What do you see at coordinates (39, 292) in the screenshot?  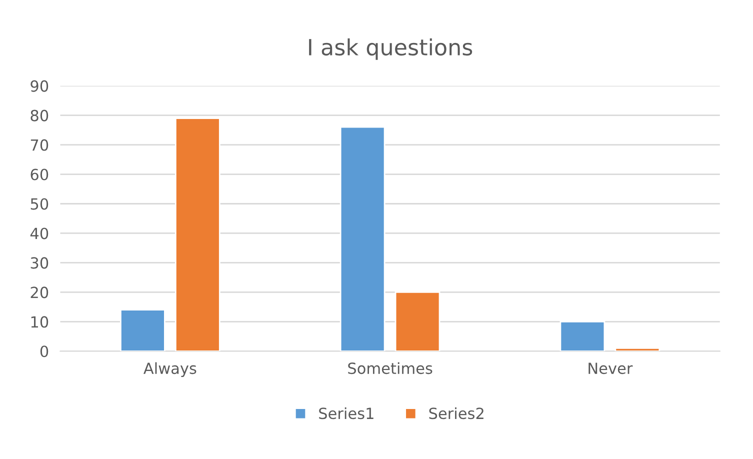 I see `y-tick-label: 20` at bounding box center [39, 292].